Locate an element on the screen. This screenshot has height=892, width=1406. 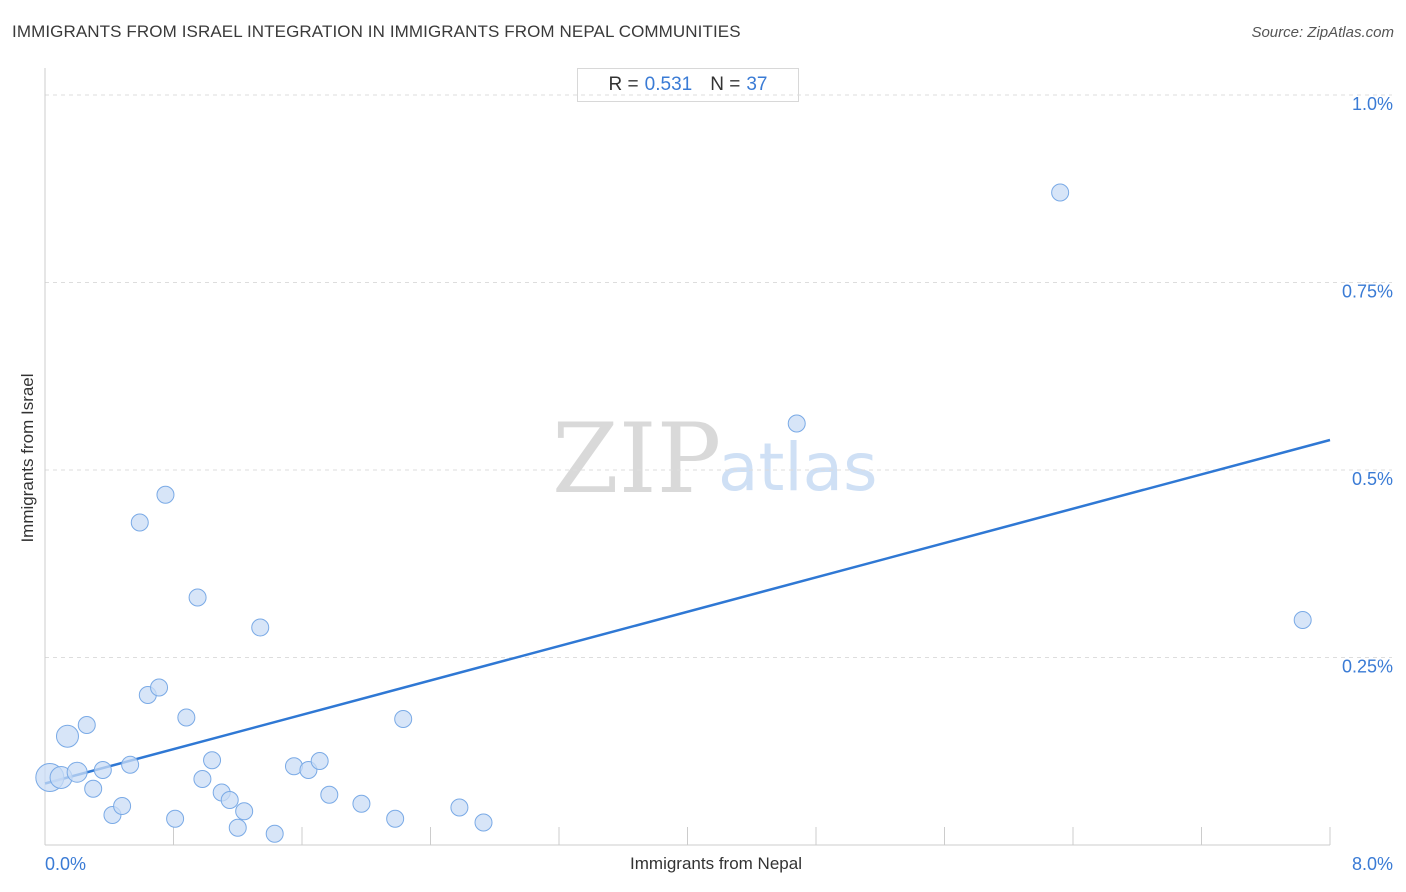
y-tick-label: 0.25% is located at coordinates (1367, 667).